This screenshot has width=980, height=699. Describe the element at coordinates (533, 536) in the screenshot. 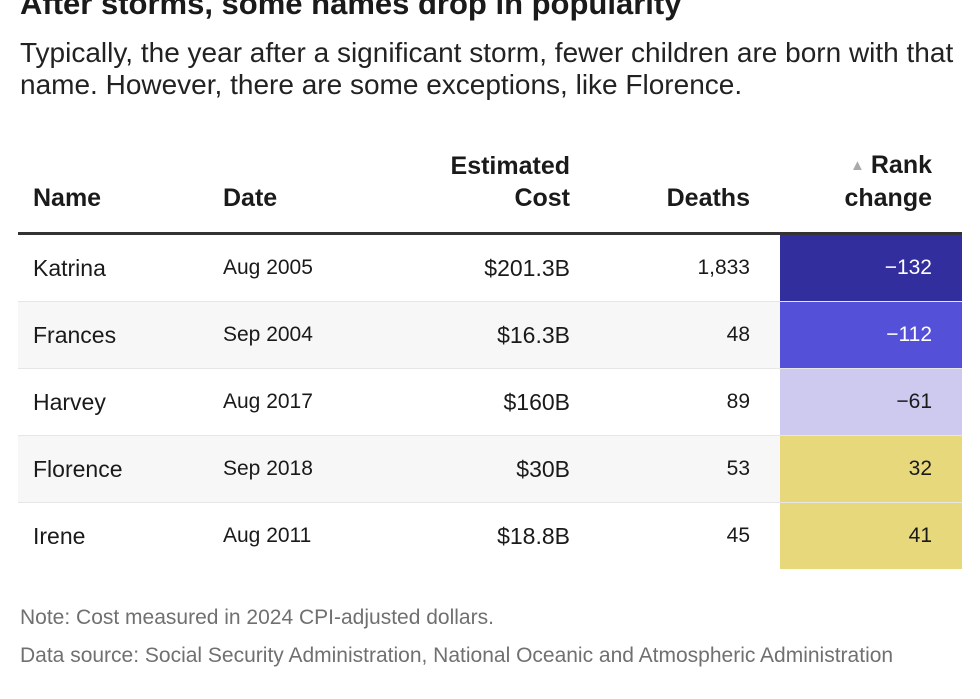

I see `cell-cost: $18.8B` at that location.